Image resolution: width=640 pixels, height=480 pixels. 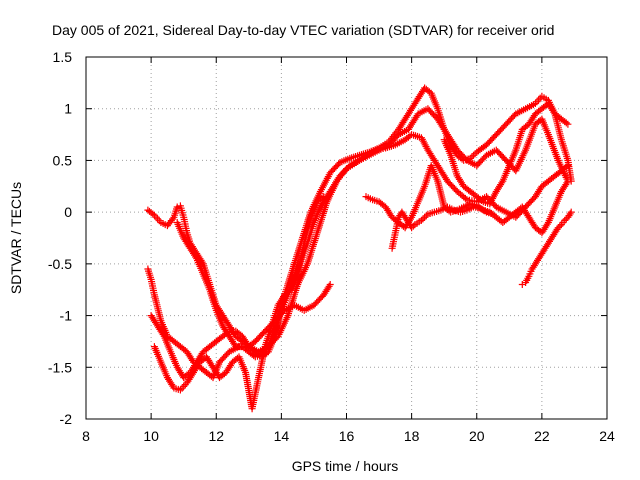 I want to click on y-axis-label: SDTVAR / TECUs, so click(x=16, y=238).